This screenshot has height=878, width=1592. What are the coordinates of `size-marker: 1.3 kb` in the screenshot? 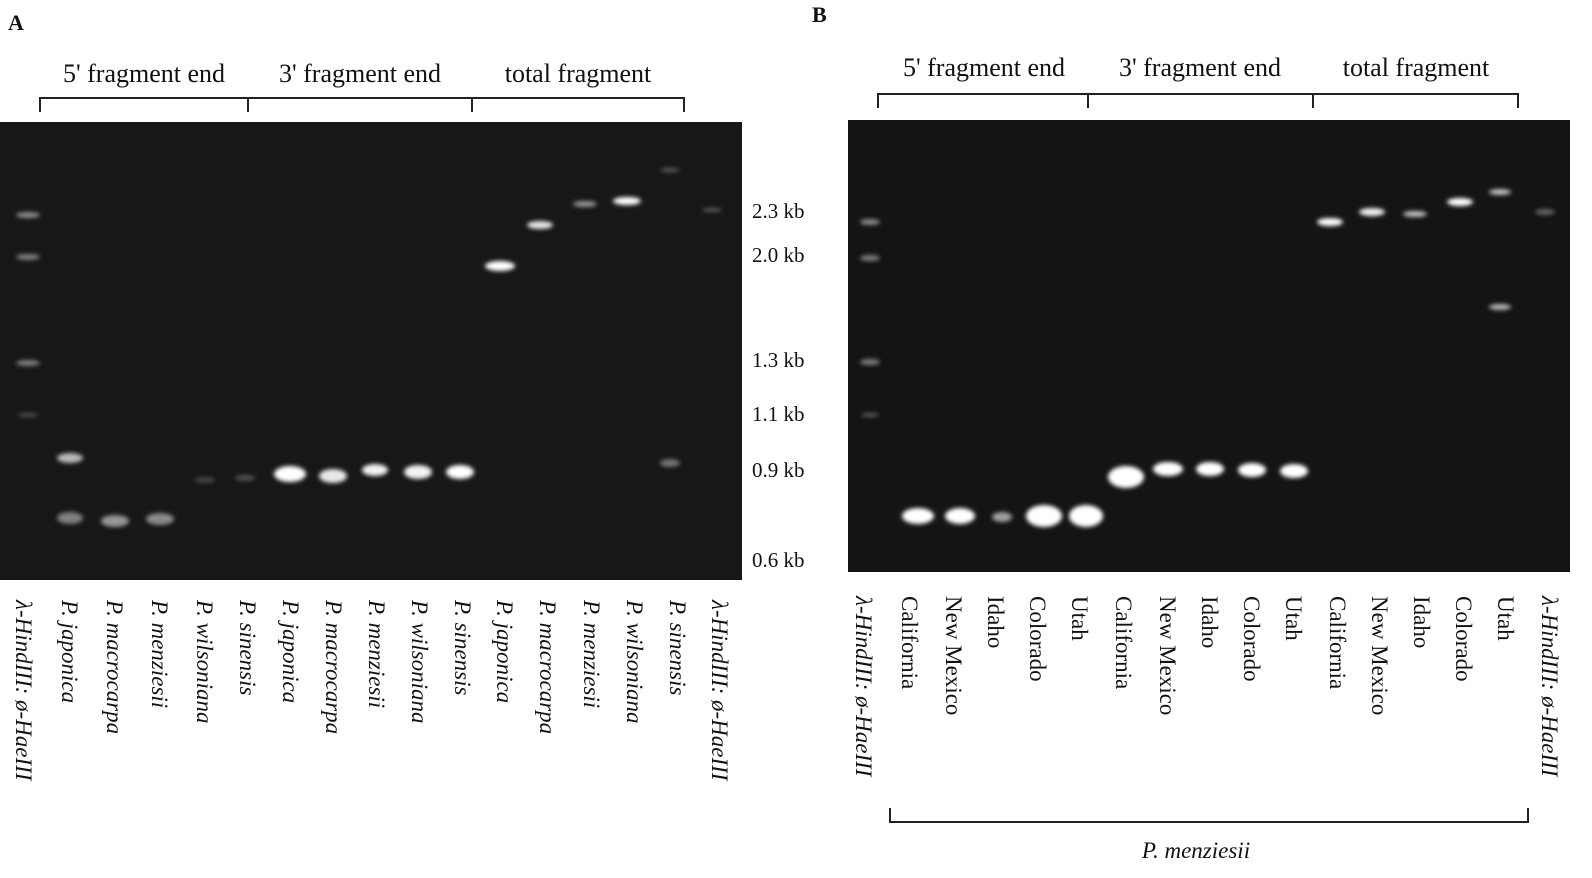 It's located at (778, 360).